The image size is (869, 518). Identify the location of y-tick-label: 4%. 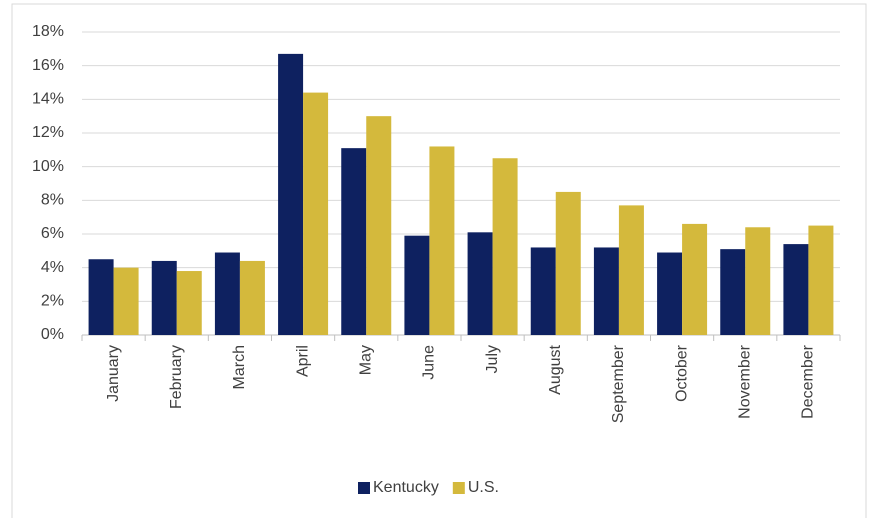
(52, 267).